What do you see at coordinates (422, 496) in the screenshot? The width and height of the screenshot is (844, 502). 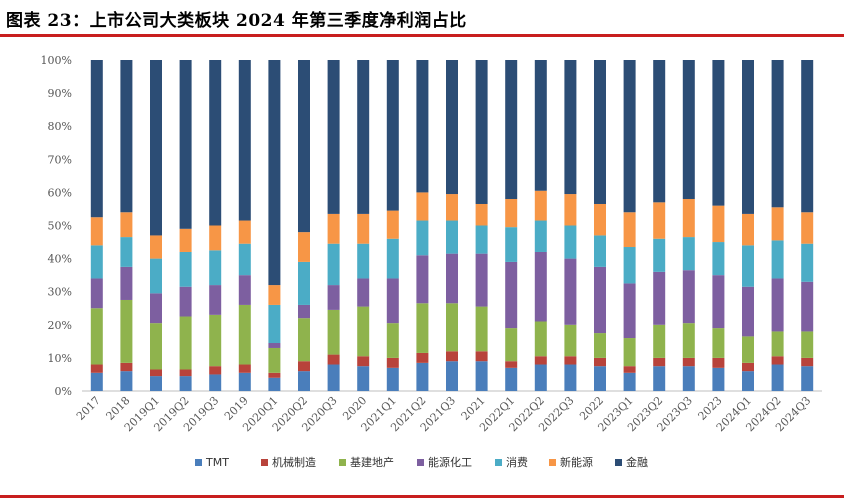 I see `bottom-divider` at bounding box center [422, 496].